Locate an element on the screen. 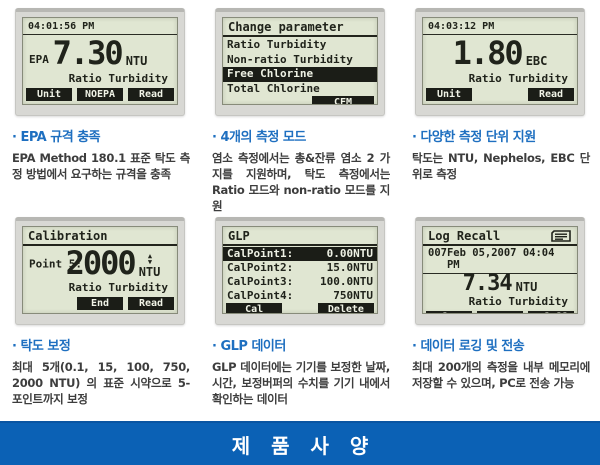 The height and width of the screenshot is (465, 600). caption-heading: · 다양한 측정 단위 지원 is located at coordinates (474, 137).